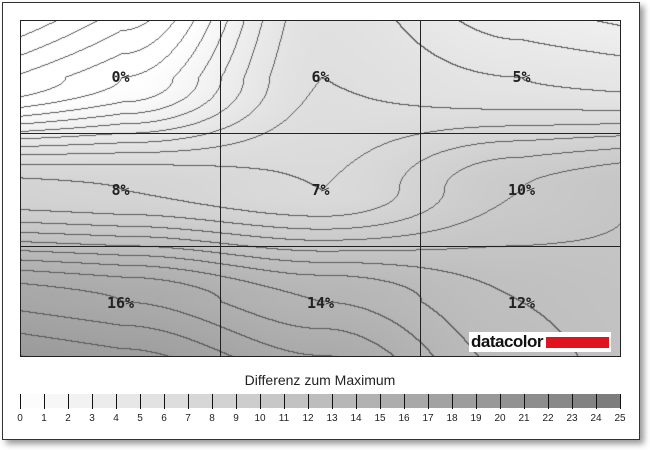 This screenshot has height=450, width=650. Describe the element at coordinates (476, 418) in the screenshot. I see `colorbar-tick-label: 19` at that location.